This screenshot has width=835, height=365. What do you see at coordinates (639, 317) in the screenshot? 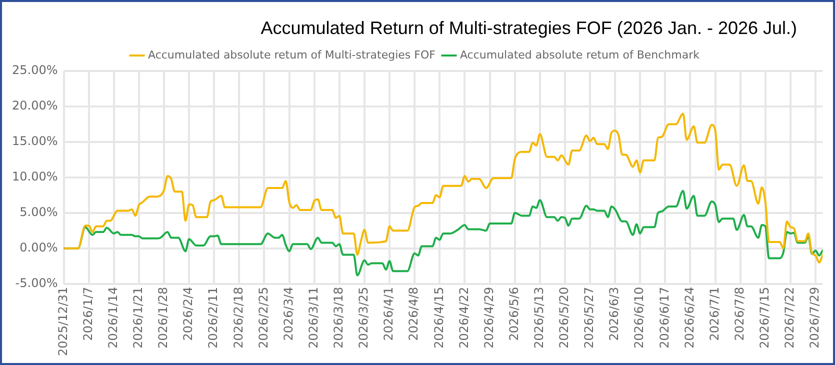
I see `x-tick-label: 2026/6/10` at bounding box center [639, 317].